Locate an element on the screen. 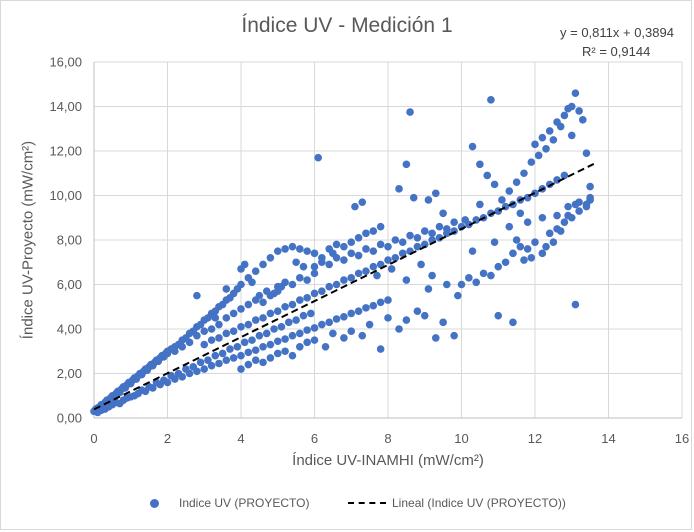 This screenshot has height=532, width=694. x-tick-label: 12 is located at coordinates (535, 438).